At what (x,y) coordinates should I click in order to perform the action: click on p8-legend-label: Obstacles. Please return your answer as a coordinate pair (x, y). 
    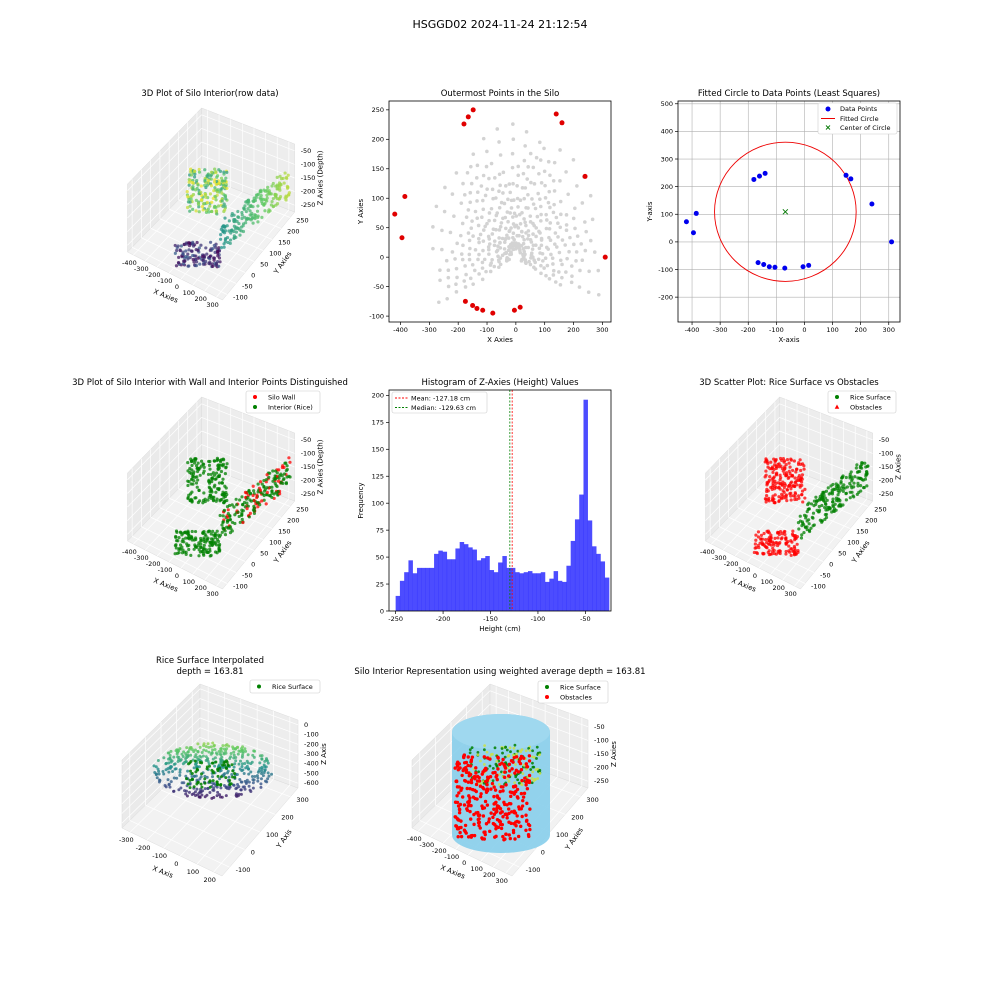
    Looking at the image, I should click on (576, 698).